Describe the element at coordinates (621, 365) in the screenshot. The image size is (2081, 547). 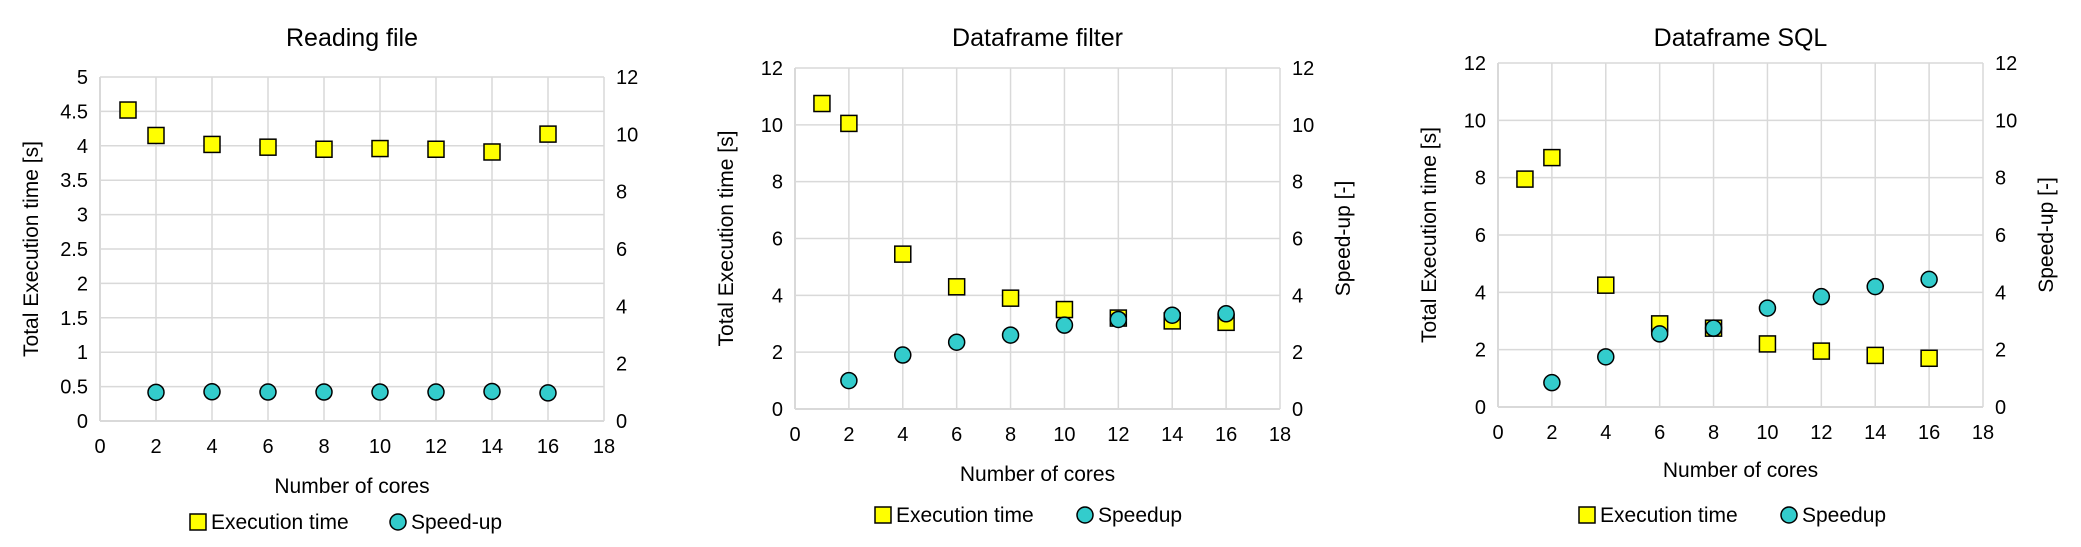
I see `y2-tick-label: 2` at that location.